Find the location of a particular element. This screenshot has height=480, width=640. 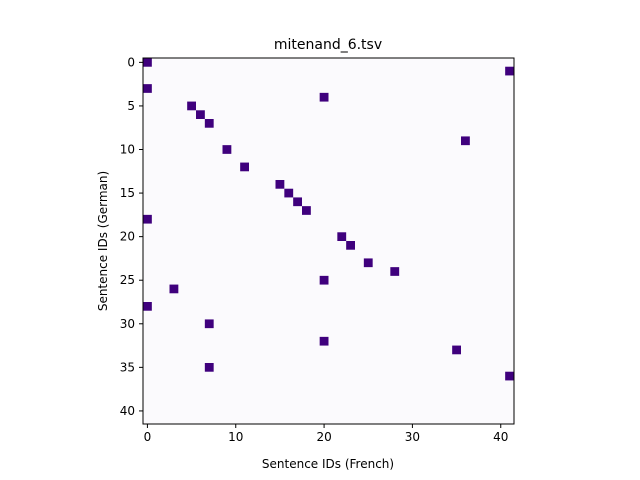

chart-title: mitenand_6.tsv is located at coordinates (328, 45).